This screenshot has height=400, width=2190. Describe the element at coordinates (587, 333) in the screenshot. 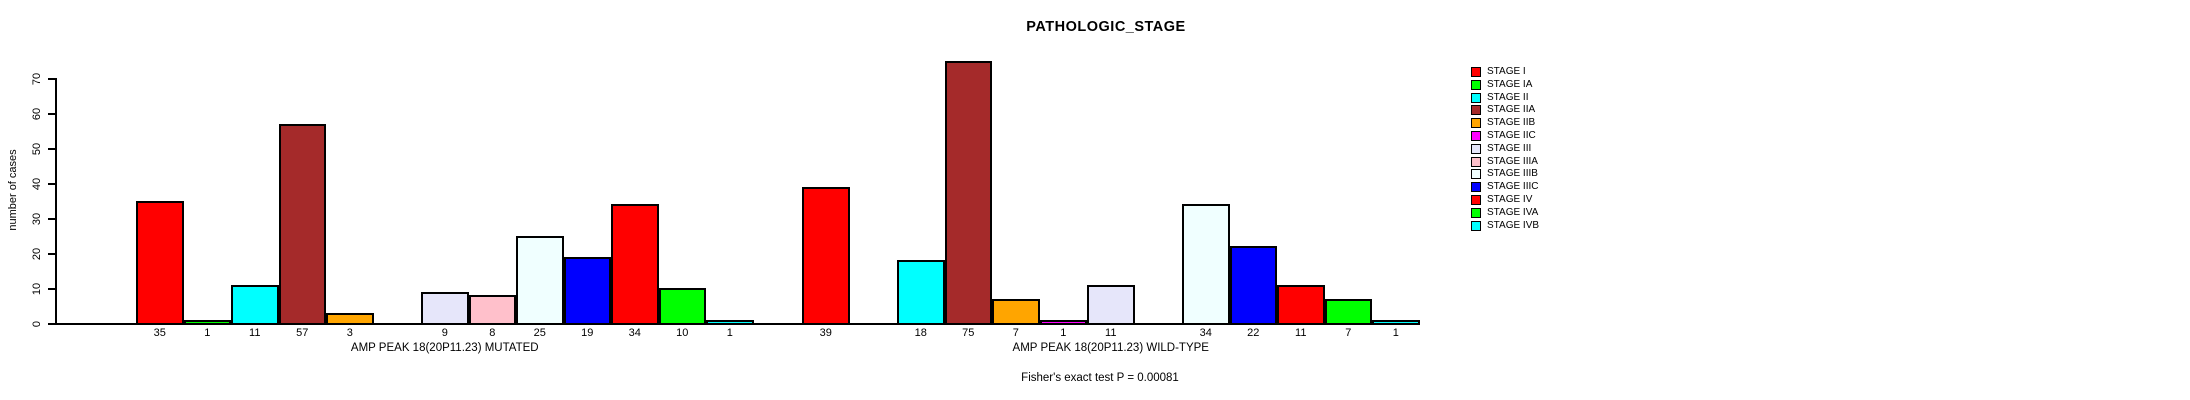

I see `bar-value-label: 19` at that location.